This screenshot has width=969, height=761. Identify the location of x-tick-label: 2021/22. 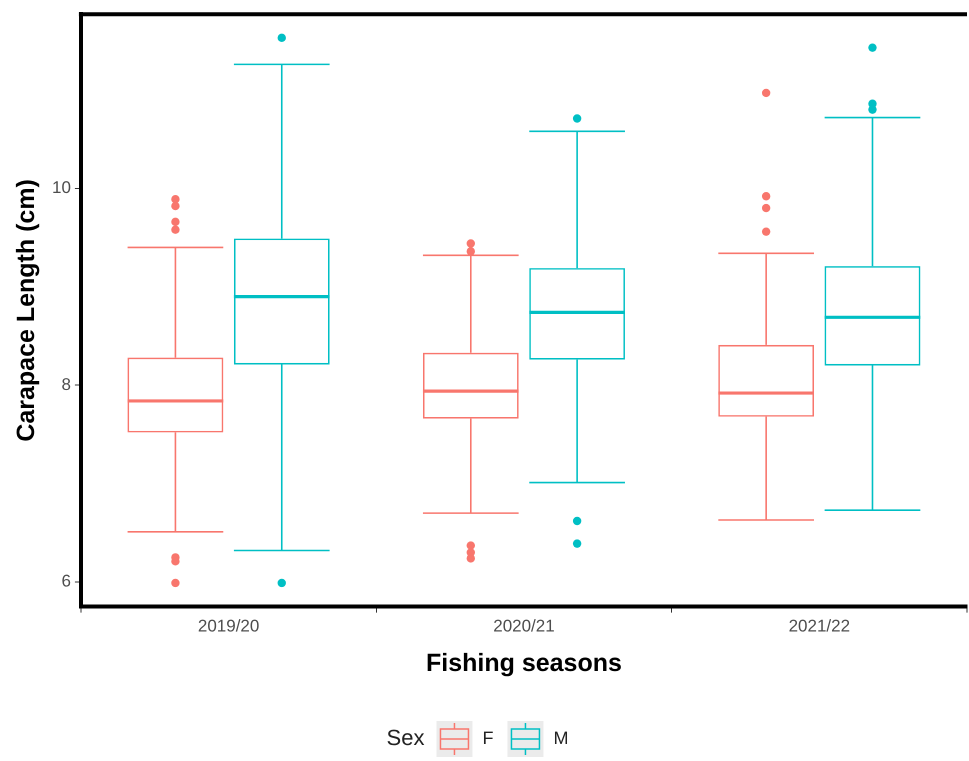
(819, 626).